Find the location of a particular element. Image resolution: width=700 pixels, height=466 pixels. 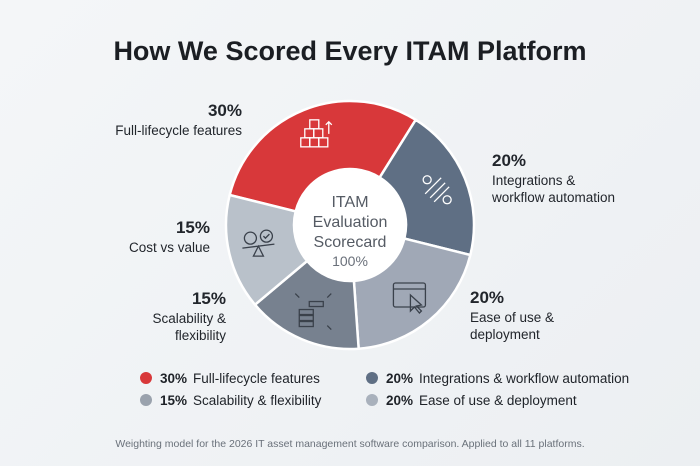

label-full-lifecycle: 30% Full-lifecycle features is located at coordinates (178, 119).